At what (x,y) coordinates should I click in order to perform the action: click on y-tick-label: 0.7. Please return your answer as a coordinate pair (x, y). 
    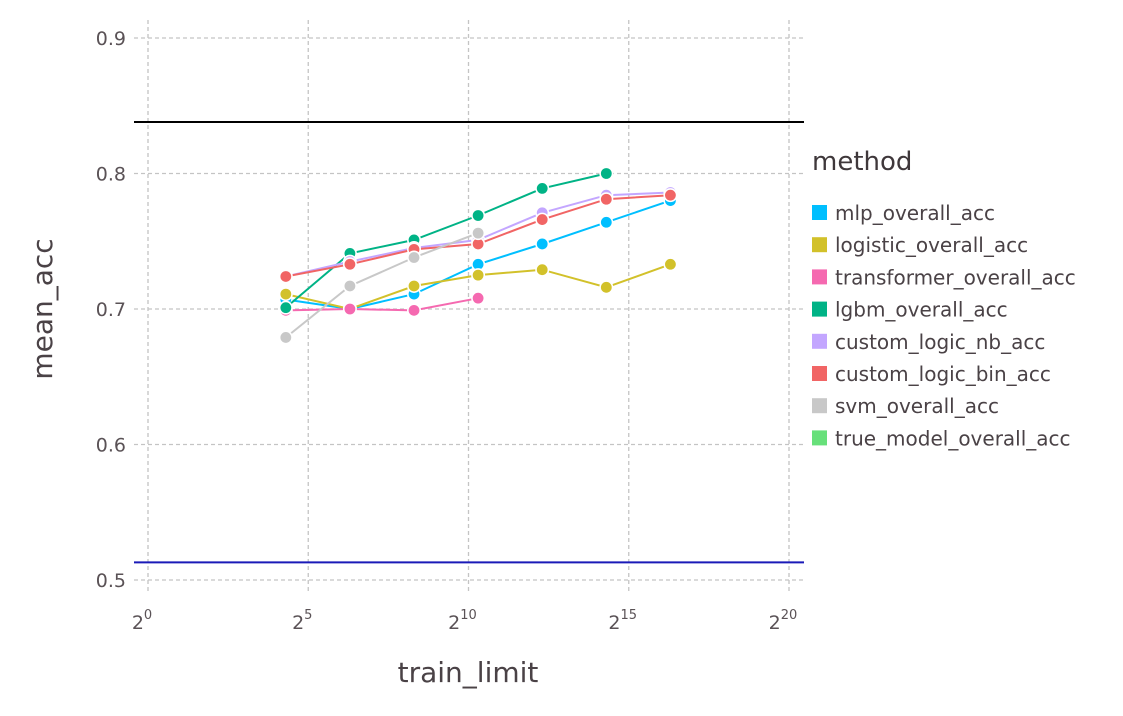
    Looking at the image, I should click on (111, 310).